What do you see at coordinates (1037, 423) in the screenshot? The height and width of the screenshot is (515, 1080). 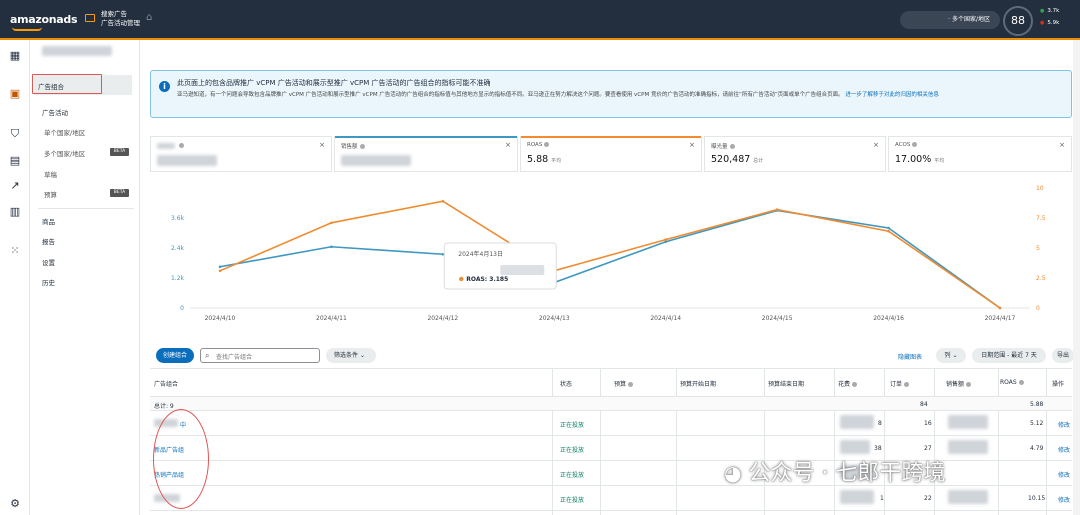 I see `roas-value: 5.12` at bounding box center [1037, 423].